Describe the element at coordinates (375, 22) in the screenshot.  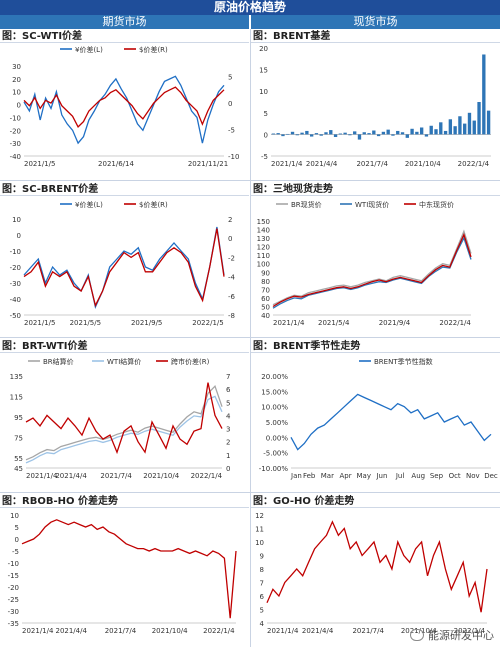
I see `spot-column-header: 现货市场` at that location.